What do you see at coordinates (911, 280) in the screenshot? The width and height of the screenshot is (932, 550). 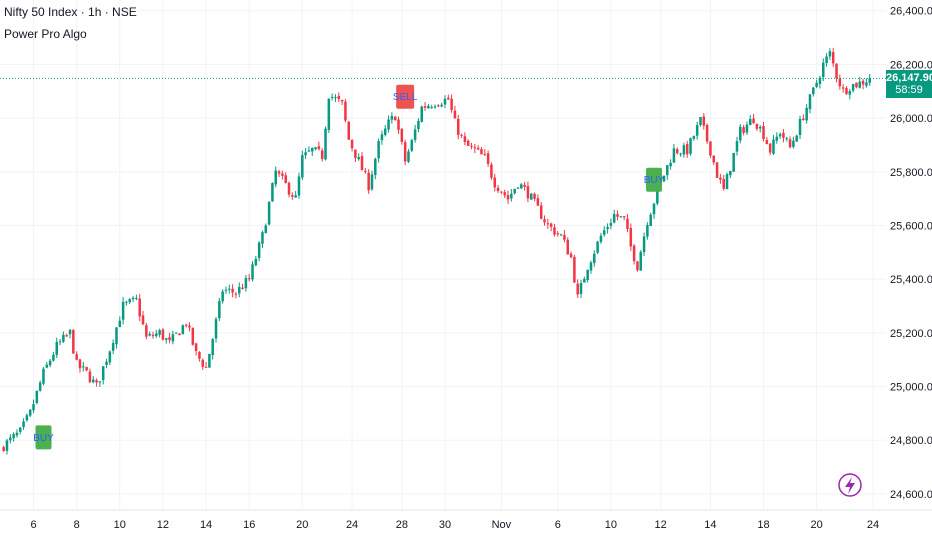 I see `y-tick-label: 25,400.00` at bounding box center [911, 280].